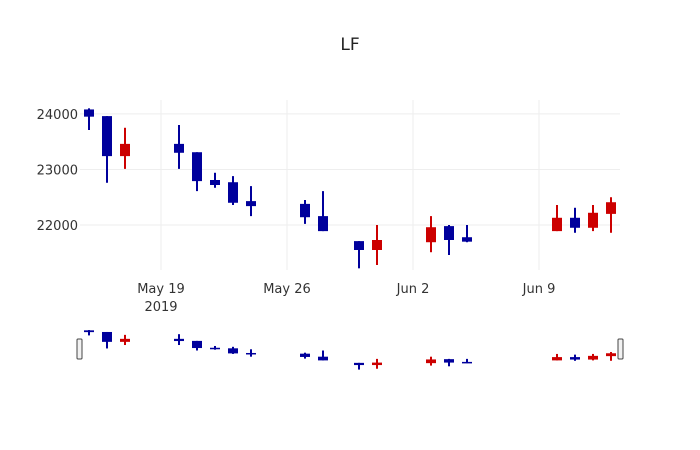 The width and height of the screenshot is (700, 450). Describe the element at coordinates (620, 349) in the screenshot. I see `range-slider-right-handle` at that location.